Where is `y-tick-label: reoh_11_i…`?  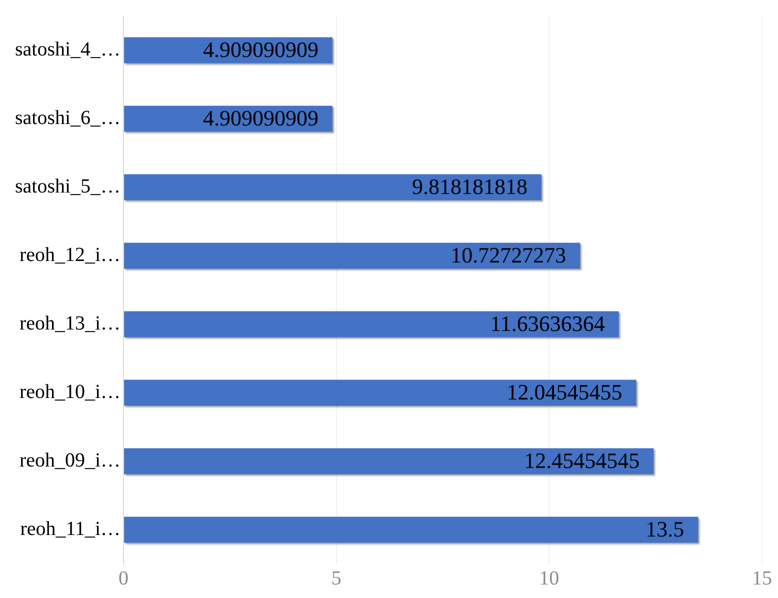 y-tick-label: reoh_11_i… is located at coordinates (70, 529).